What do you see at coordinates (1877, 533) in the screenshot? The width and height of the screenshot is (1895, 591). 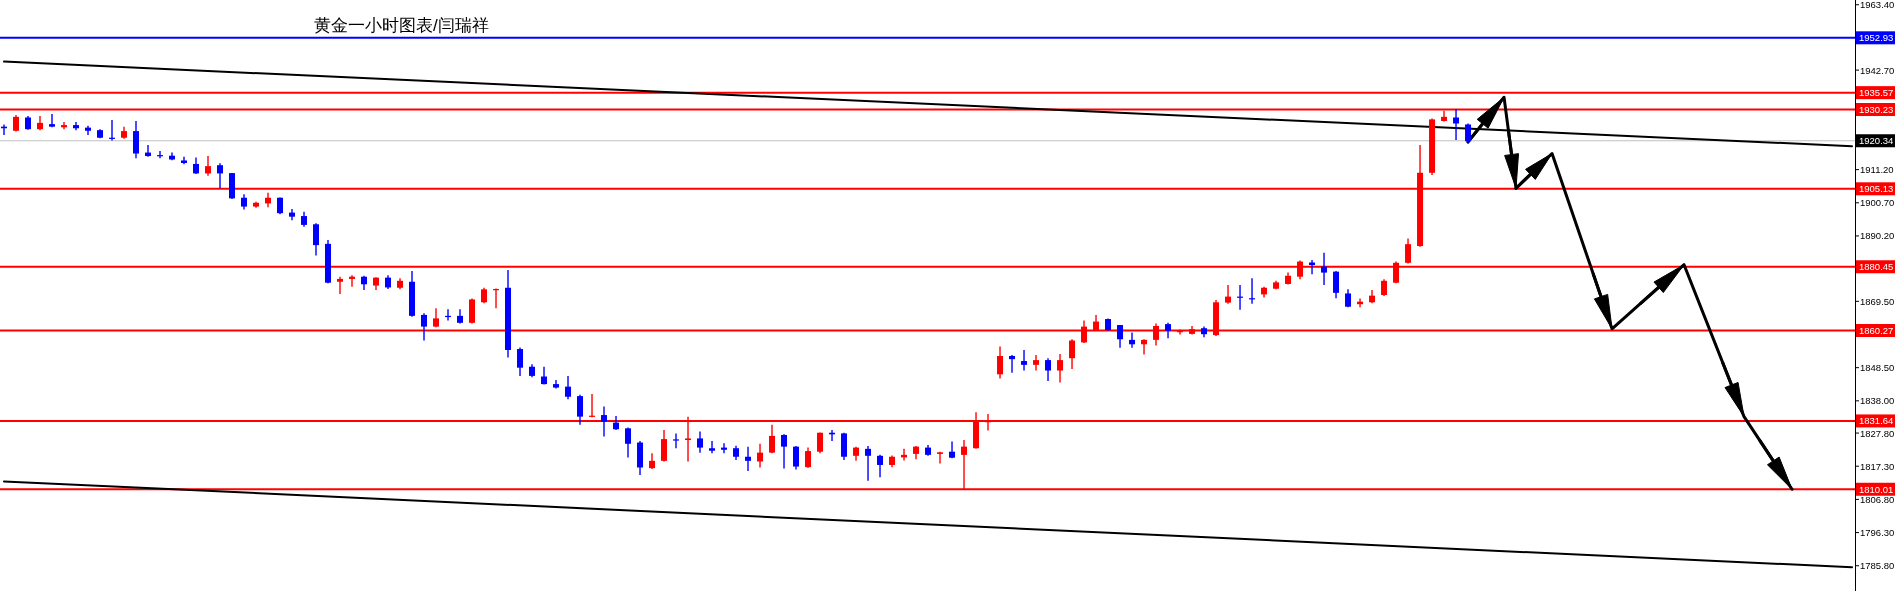 I see `y-tick-label: 1796.30` at bounding box center [1877, 533].